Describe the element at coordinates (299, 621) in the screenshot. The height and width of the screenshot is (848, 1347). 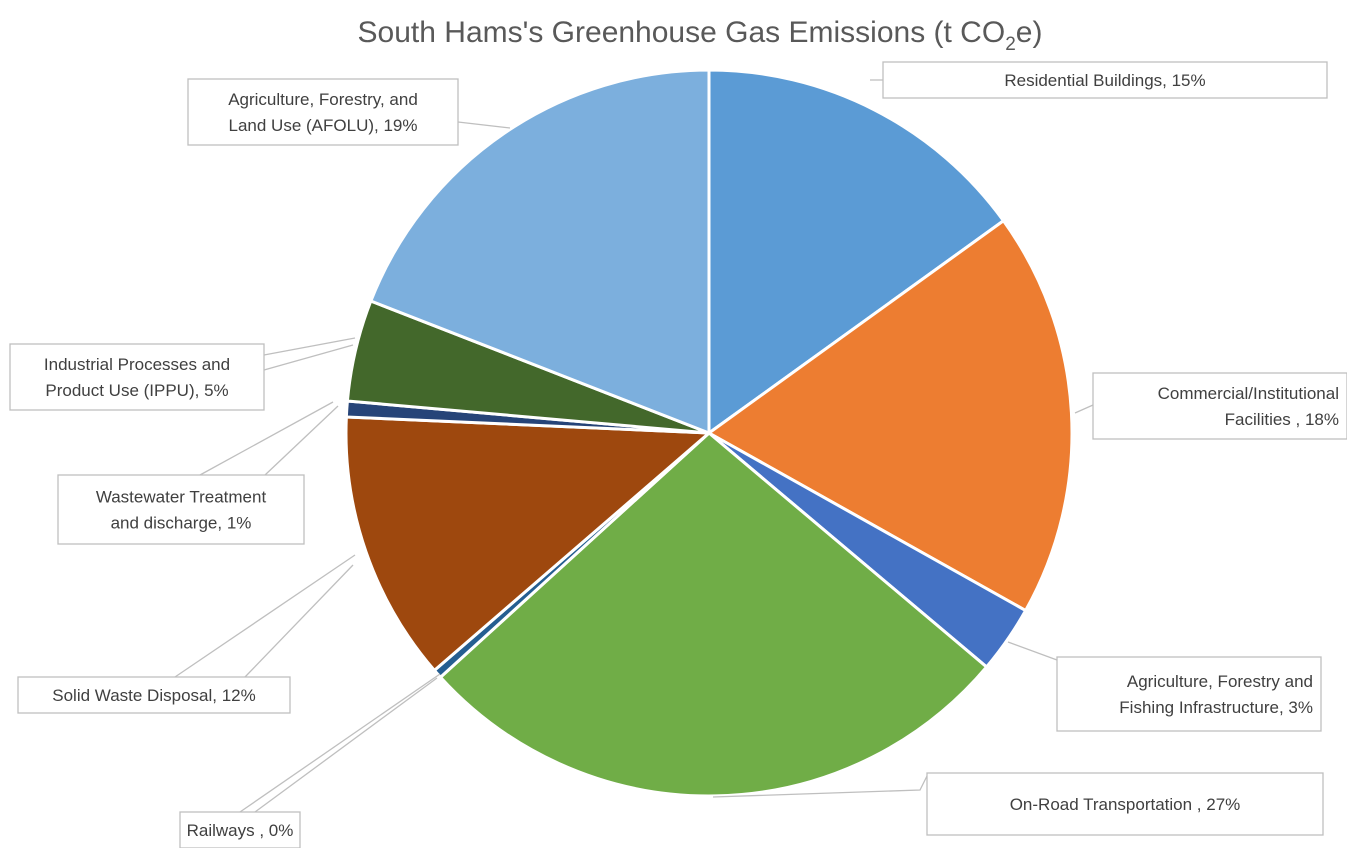
I see `leader-line-6-b` at that location.